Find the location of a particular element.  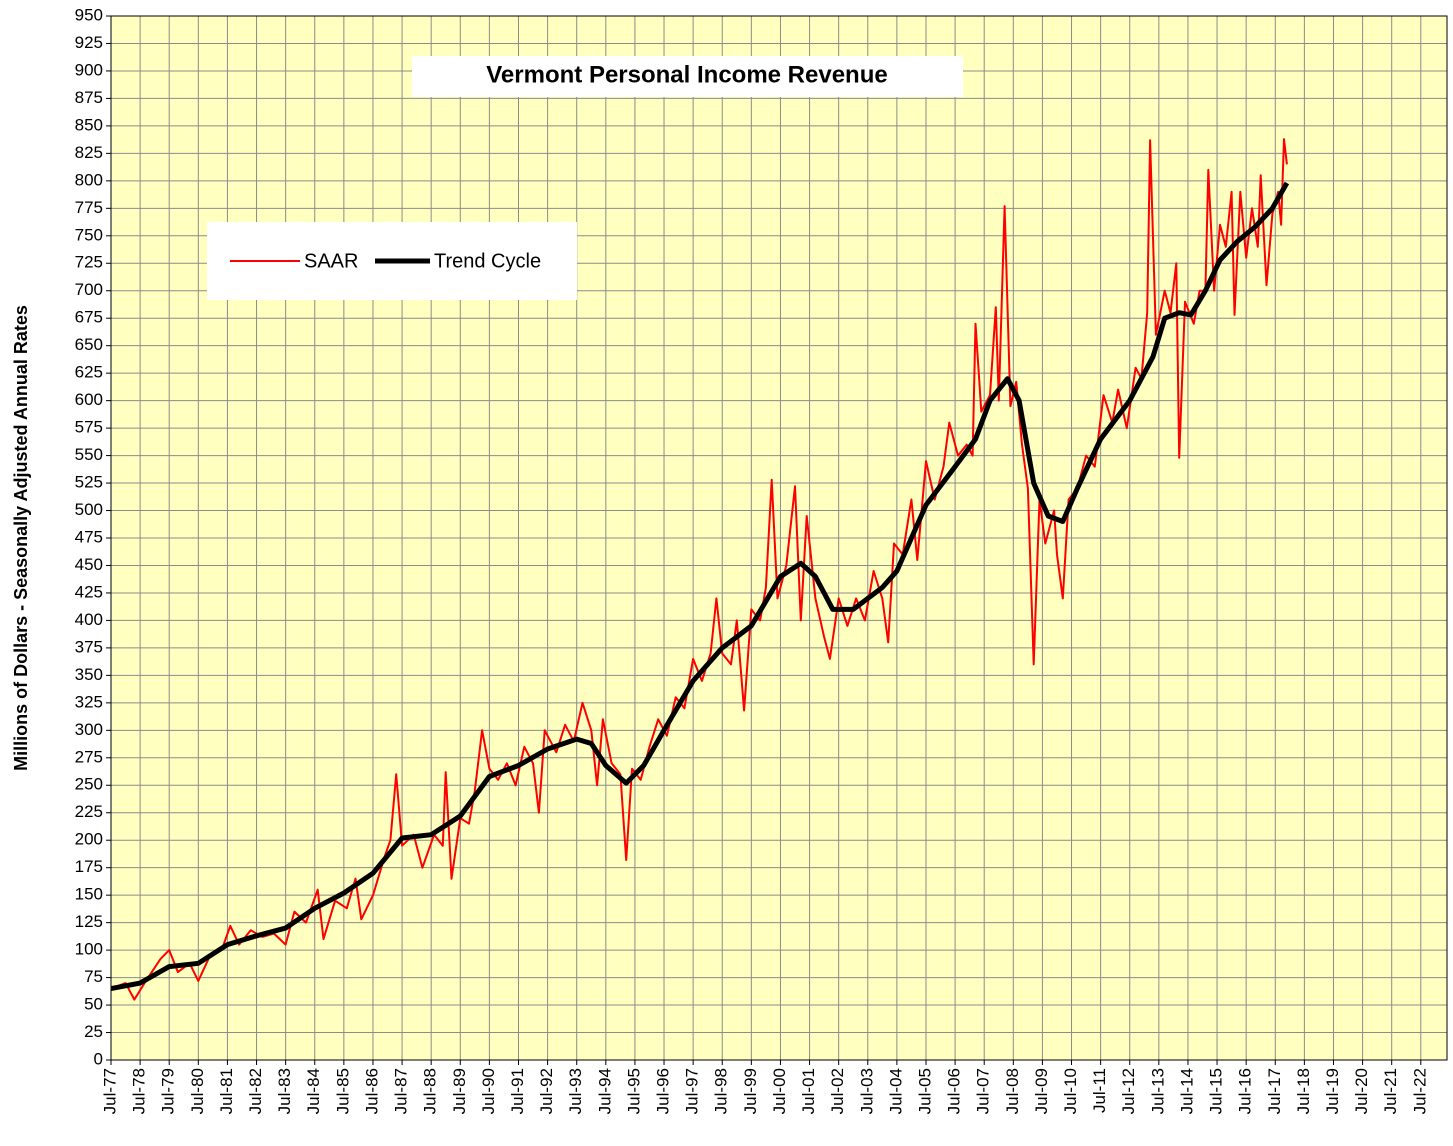

x-tick-label: Jul-90 is located at coordinates (488, 1091).